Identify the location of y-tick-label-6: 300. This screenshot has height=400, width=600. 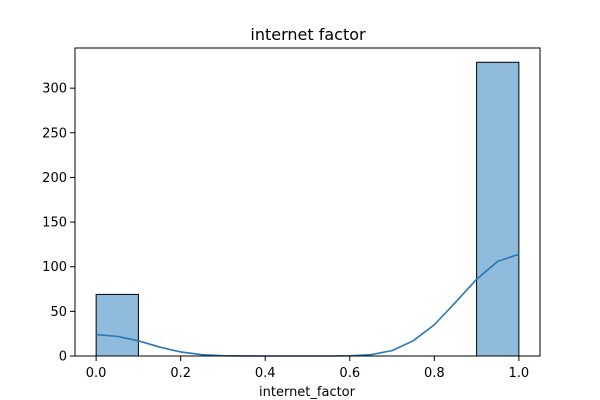
(54, 89).